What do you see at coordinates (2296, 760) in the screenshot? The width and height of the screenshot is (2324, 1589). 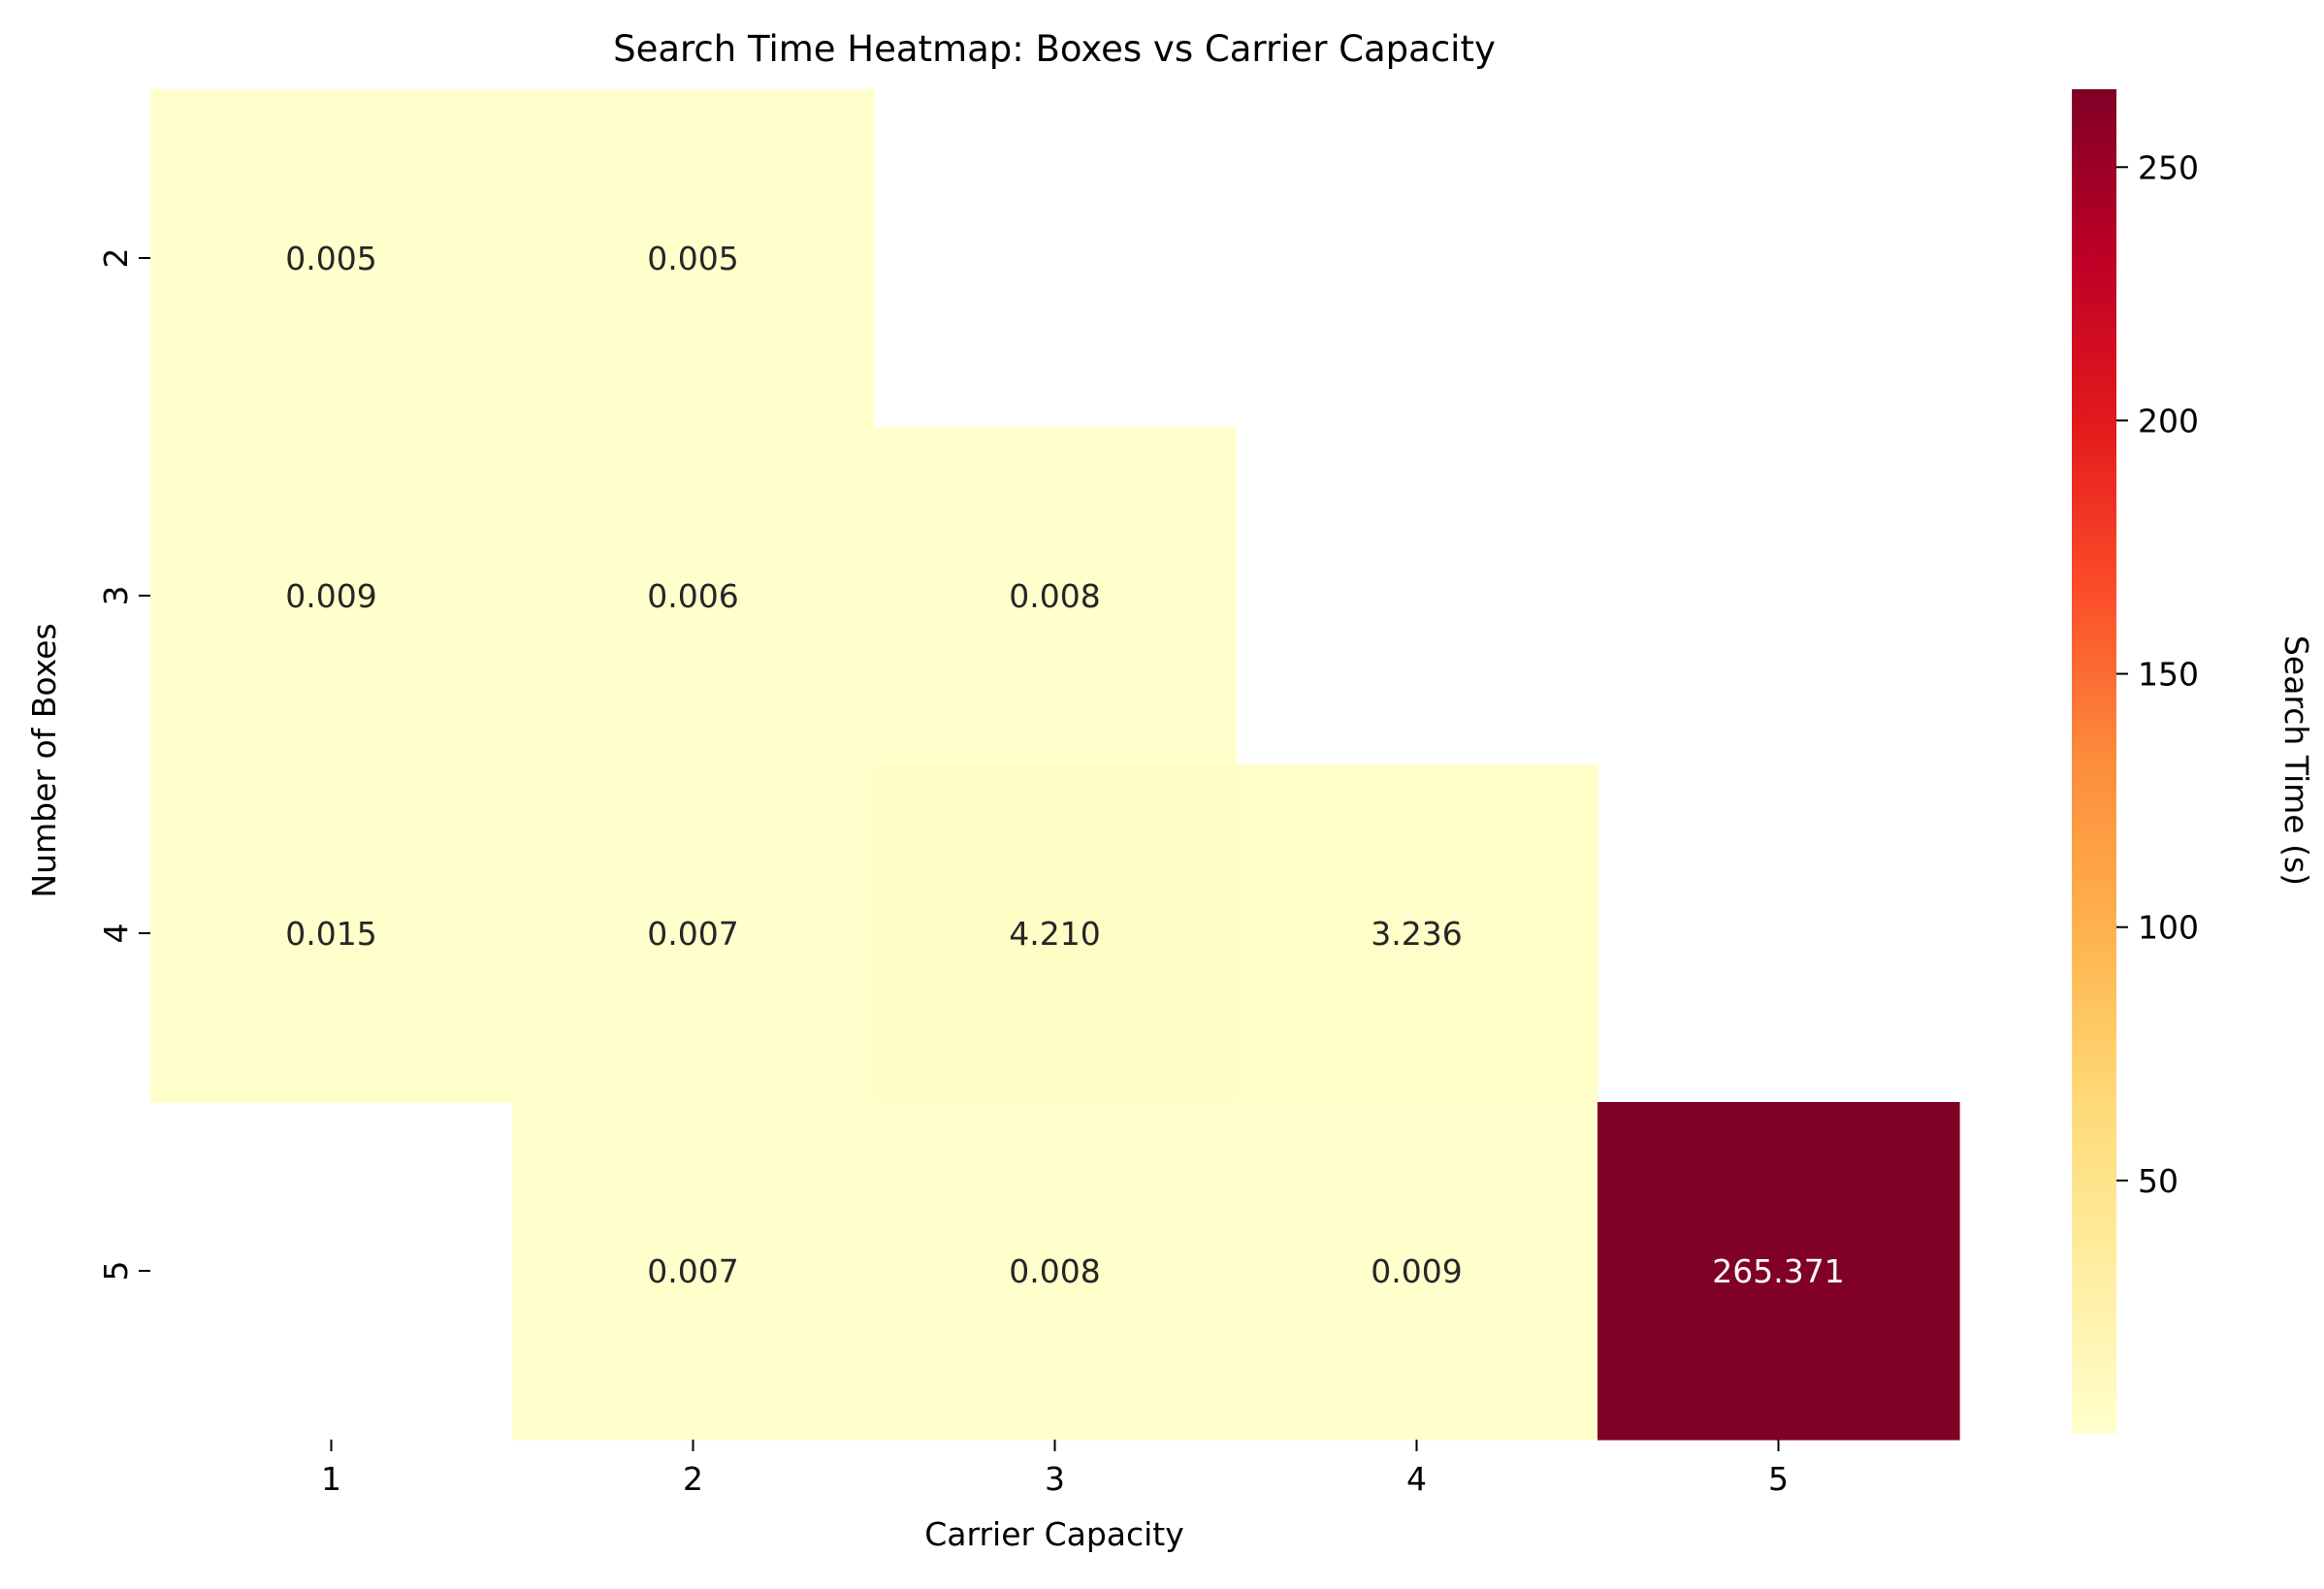 I see `colorbar-label: Search Time (s)` at bounding box center [2296, 760].